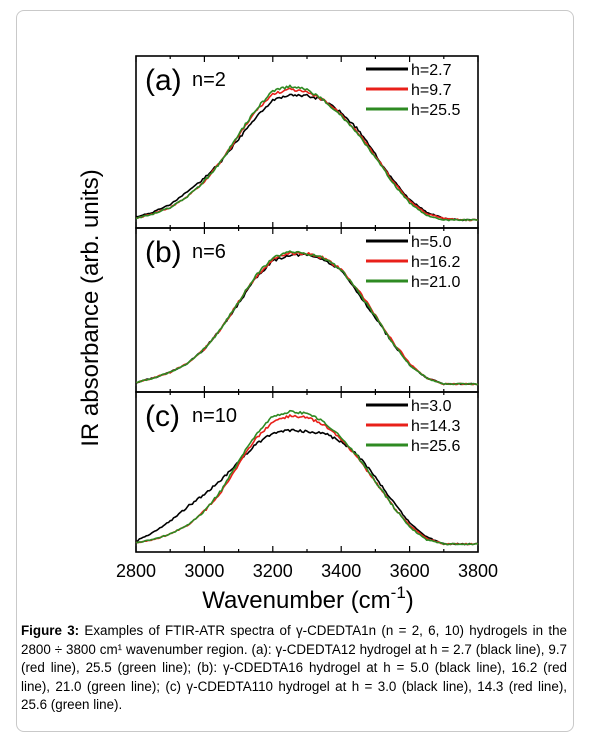 Image resolution: width=589 pixels, height=744 pixels. I want to click on x-tick-label: 3000, so click(204, 571).